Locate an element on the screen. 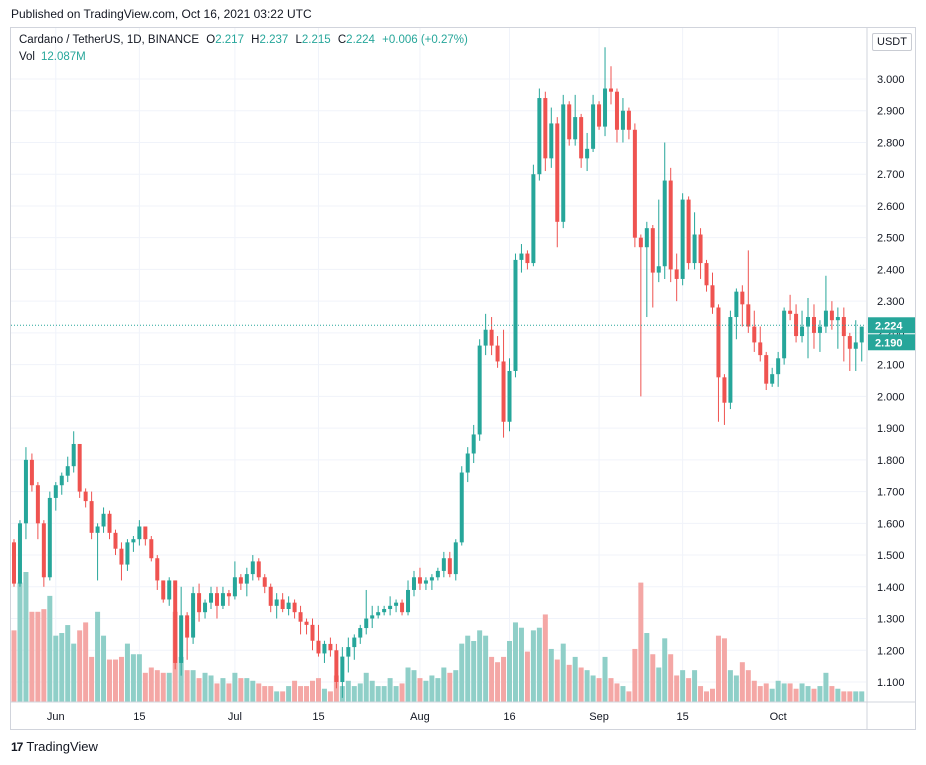 The width and height of the screenshot is (926, 765). close-label: C is located at coordinates (342, 40).